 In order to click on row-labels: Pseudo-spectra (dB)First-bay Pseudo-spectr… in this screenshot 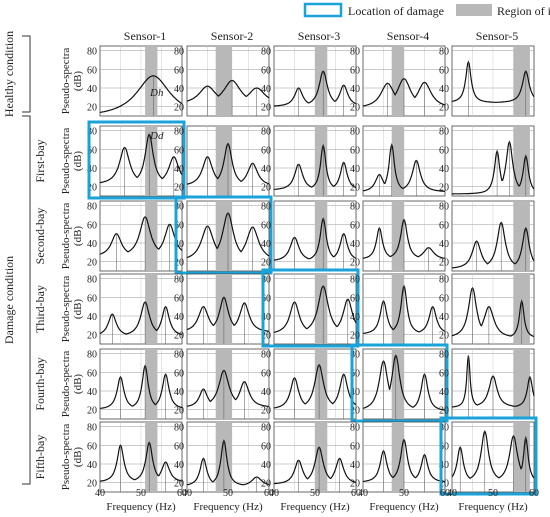, I will do `click(58, 269)`.